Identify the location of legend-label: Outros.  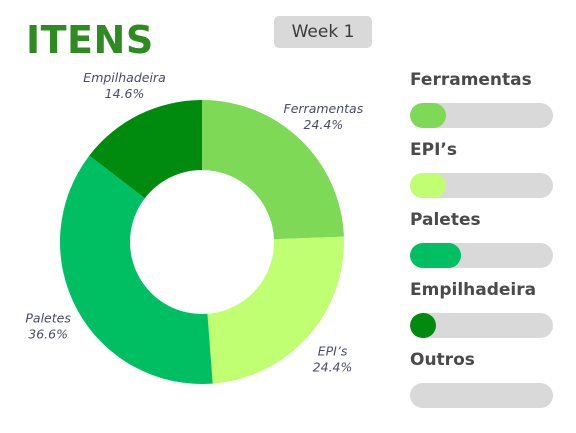
(442, 360).